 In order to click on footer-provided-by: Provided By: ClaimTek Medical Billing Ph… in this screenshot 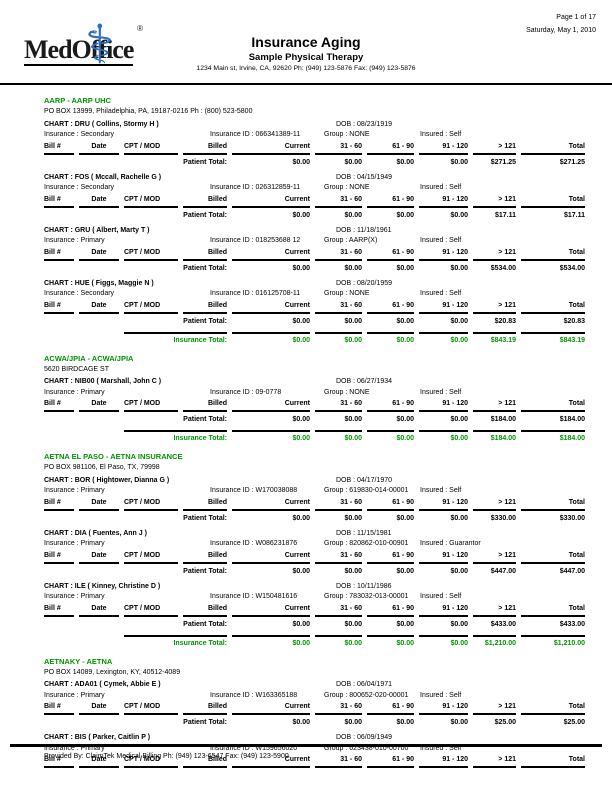, I will do `click(166, 756)`.